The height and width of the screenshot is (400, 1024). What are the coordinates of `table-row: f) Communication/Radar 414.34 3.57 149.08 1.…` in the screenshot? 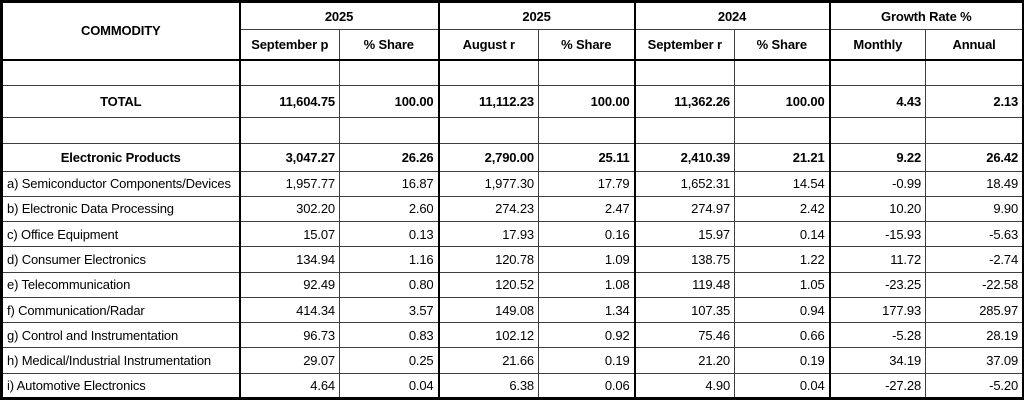 It's located at (512, 309).